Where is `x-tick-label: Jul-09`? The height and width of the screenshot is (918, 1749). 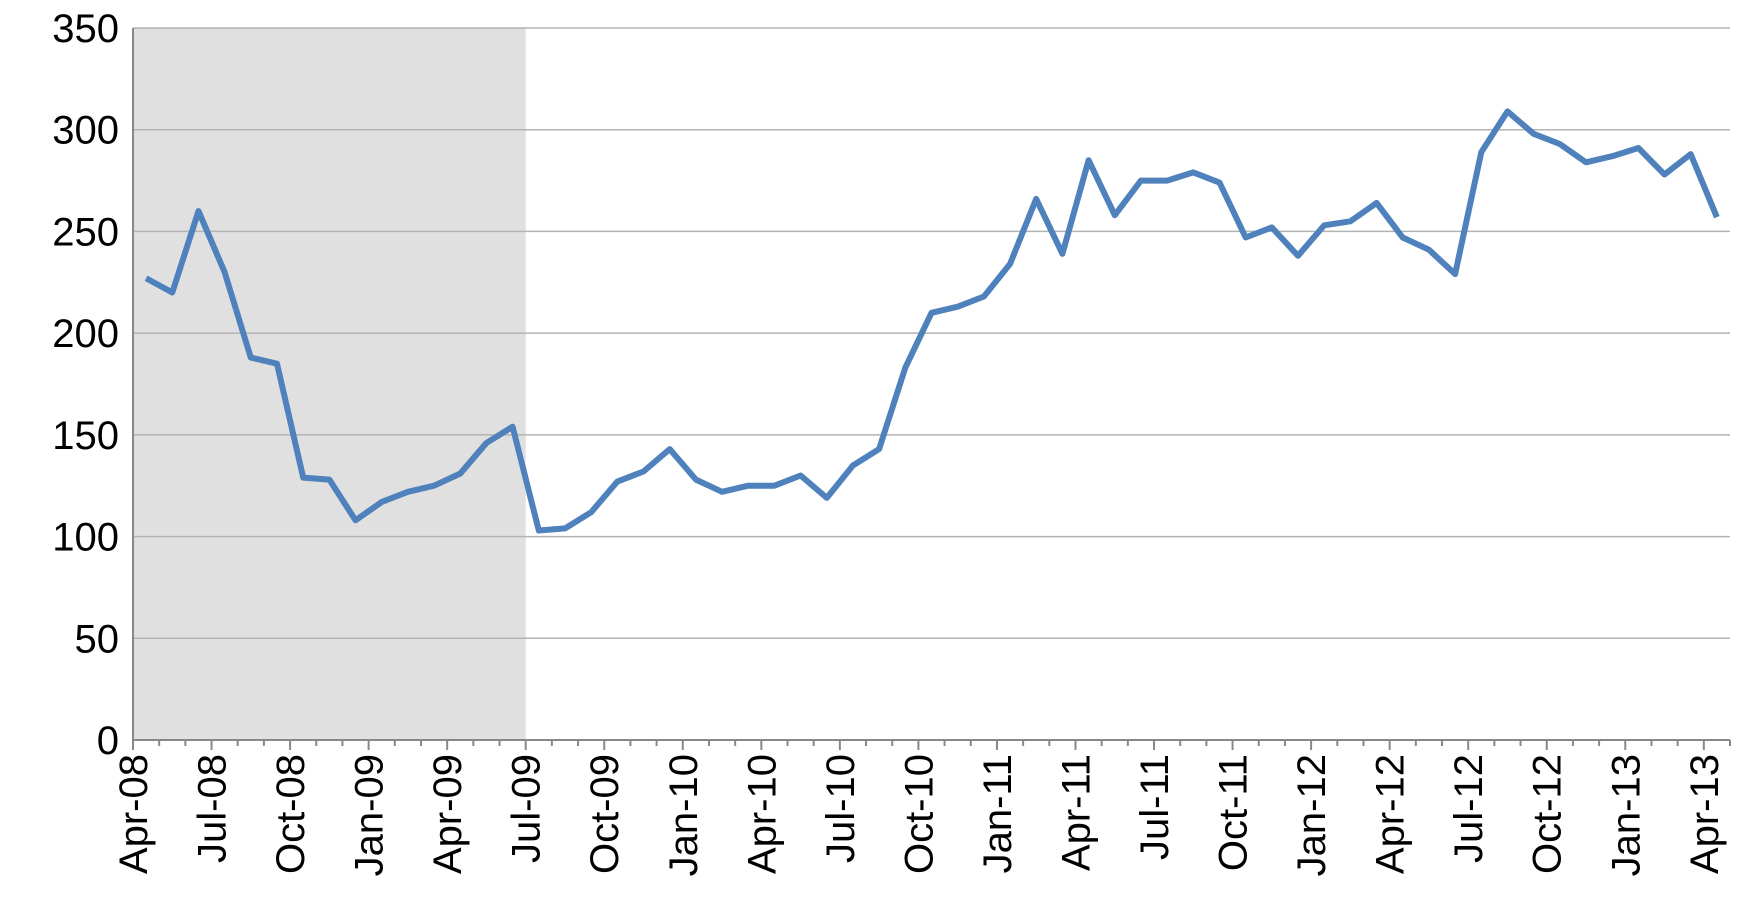 x-tick-label: Jul-09 is located at coordinates (527, 808).